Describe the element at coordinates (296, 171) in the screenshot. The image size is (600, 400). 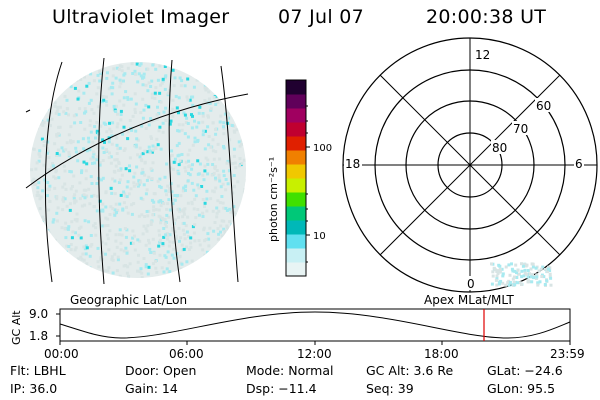
I see `colorbar-band` at that location.